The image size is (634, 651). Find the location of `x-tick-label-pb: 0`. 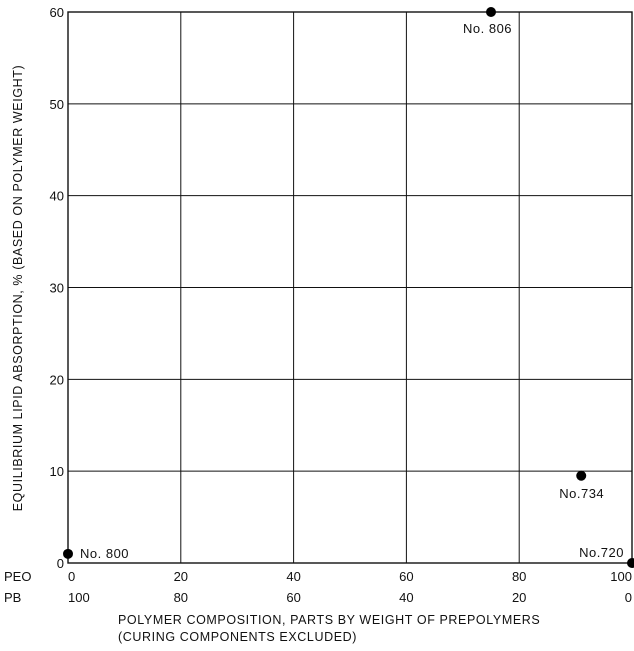

x-tick-label-pb: 0 is located at coordinates (628, 597).